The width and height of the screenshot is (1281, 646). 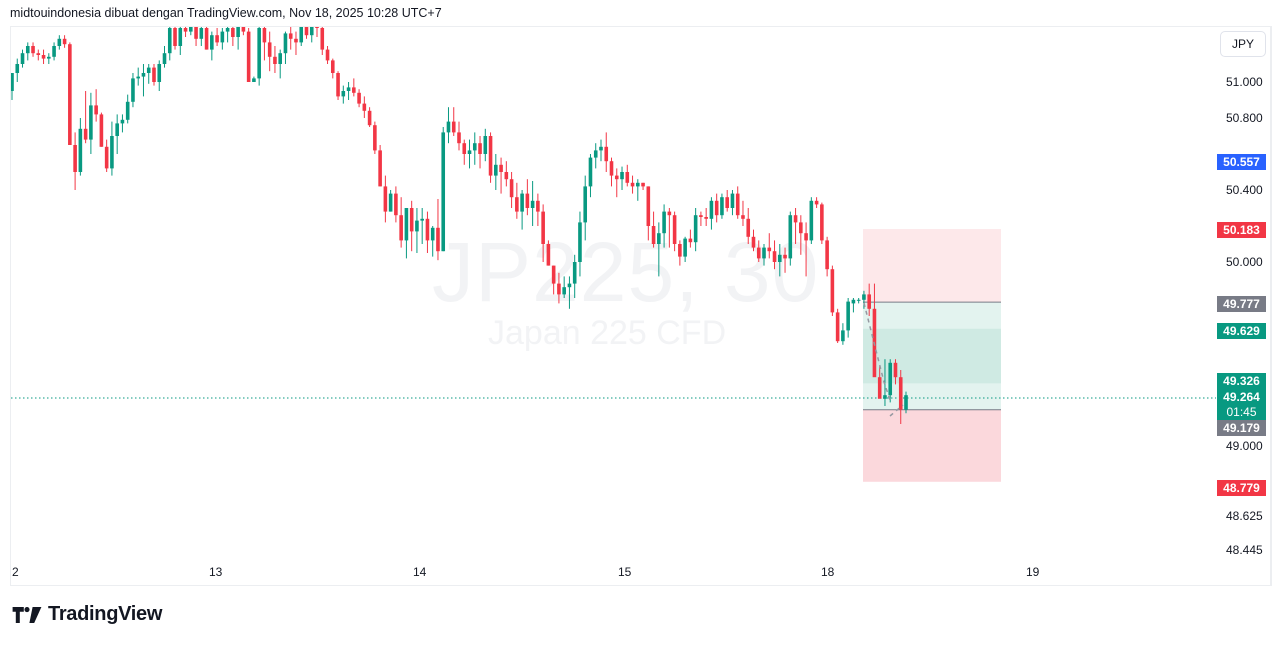 I want to click on price-tick: 50.000, so click(x=1244, y=262).